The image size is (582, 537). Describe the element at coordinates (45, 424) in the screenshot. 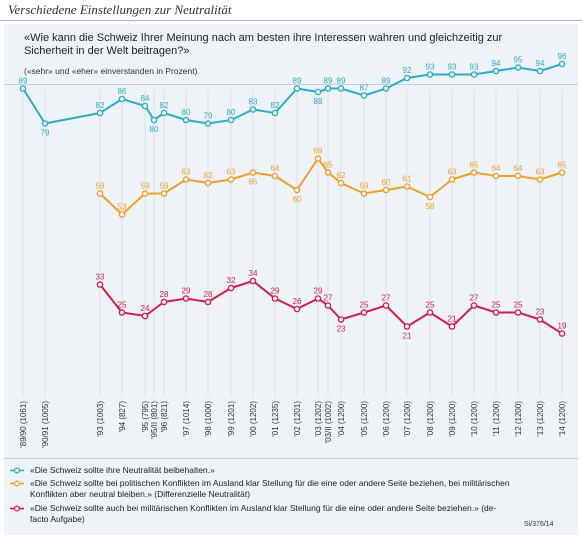

I see `x-tick-label-1: '90/91 (1005)` at that location.